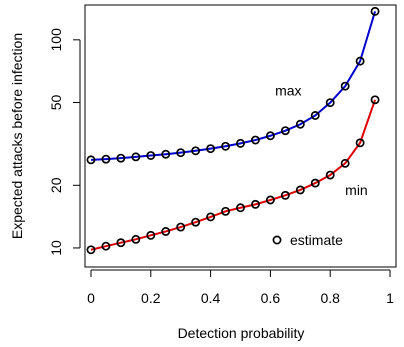 Image resolution: width=404 pixels, height=347 pixels. What do you see at coordinates (56, 102) in the screenshot?
I see `y-tick-label: 50` at bounding box center [56, 102].